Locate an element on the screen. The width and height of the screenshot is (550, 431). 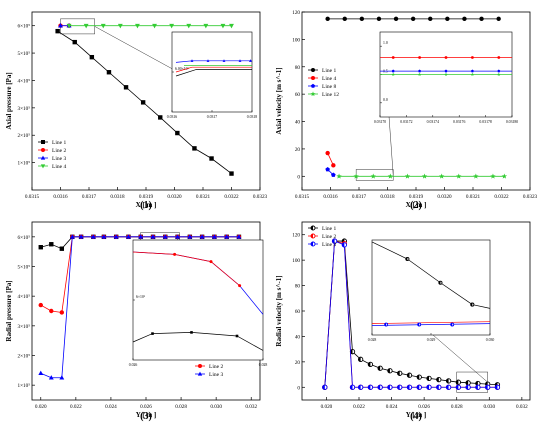
inset-chart: 0.0316 0.0317 0.0318 6.00×10⁵ is located at coordinates (212, 75).